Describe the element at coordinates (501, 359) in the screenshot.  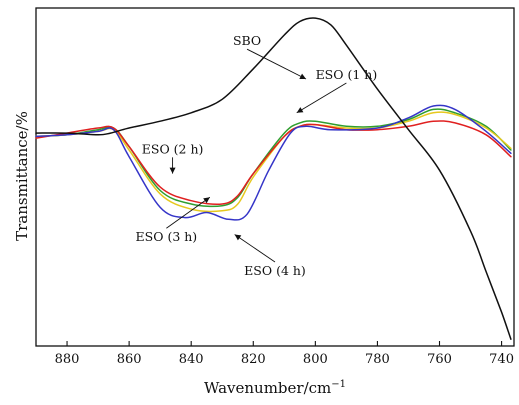
I see `x-tick-label: 740` at that location.